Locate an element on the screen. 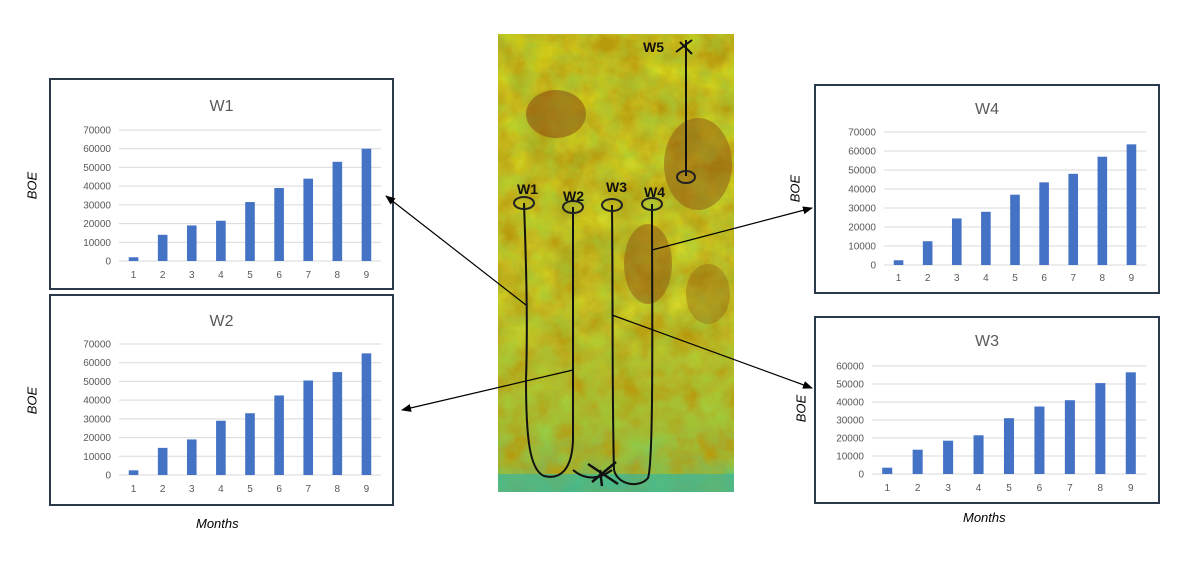  well-marker-w5 is located at coordinates (686, 177).